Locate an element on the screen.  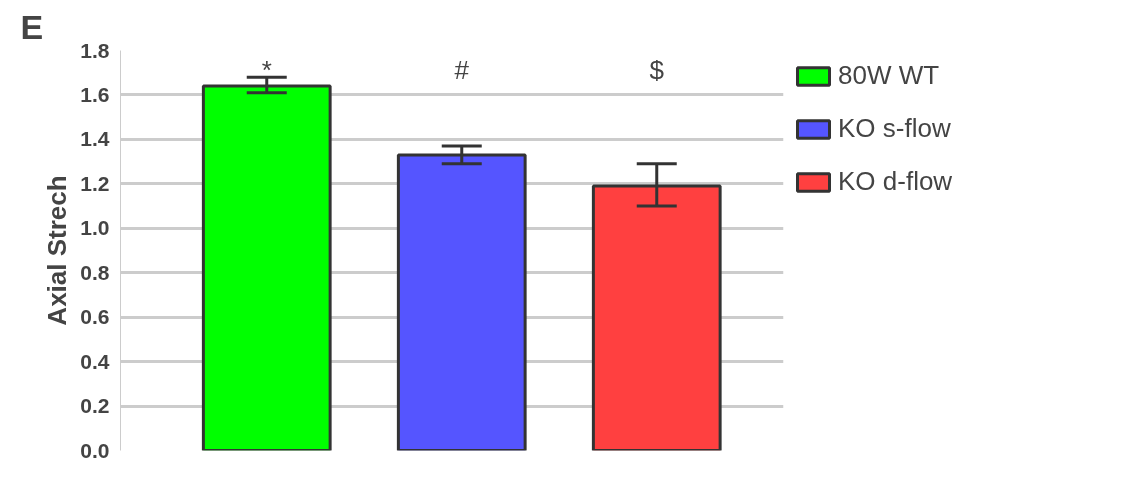
y-tick-label: 1.0 is located at coordinates (95, 228).